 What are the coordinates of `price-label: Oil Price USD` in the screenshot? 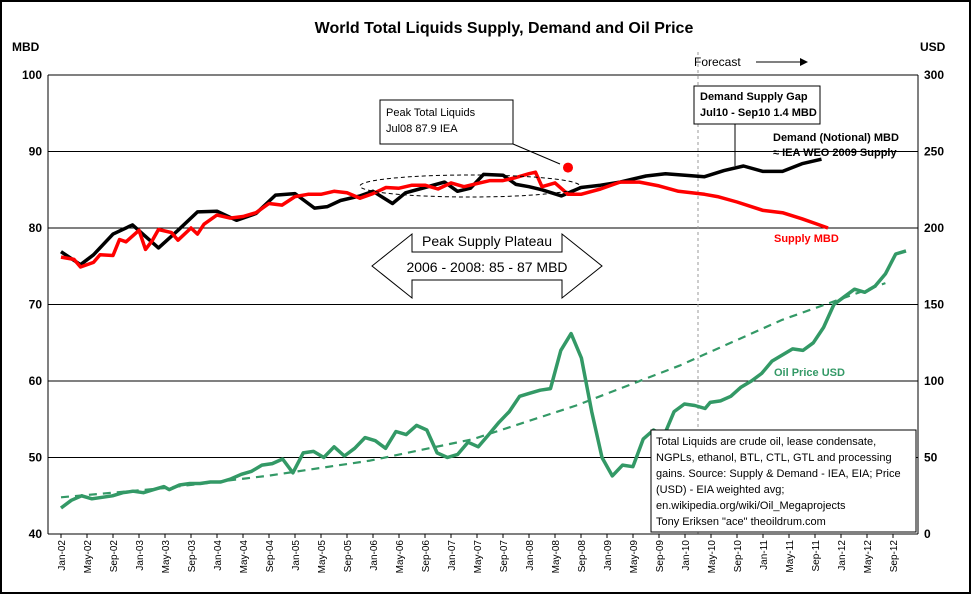 It's located at (809, 373).